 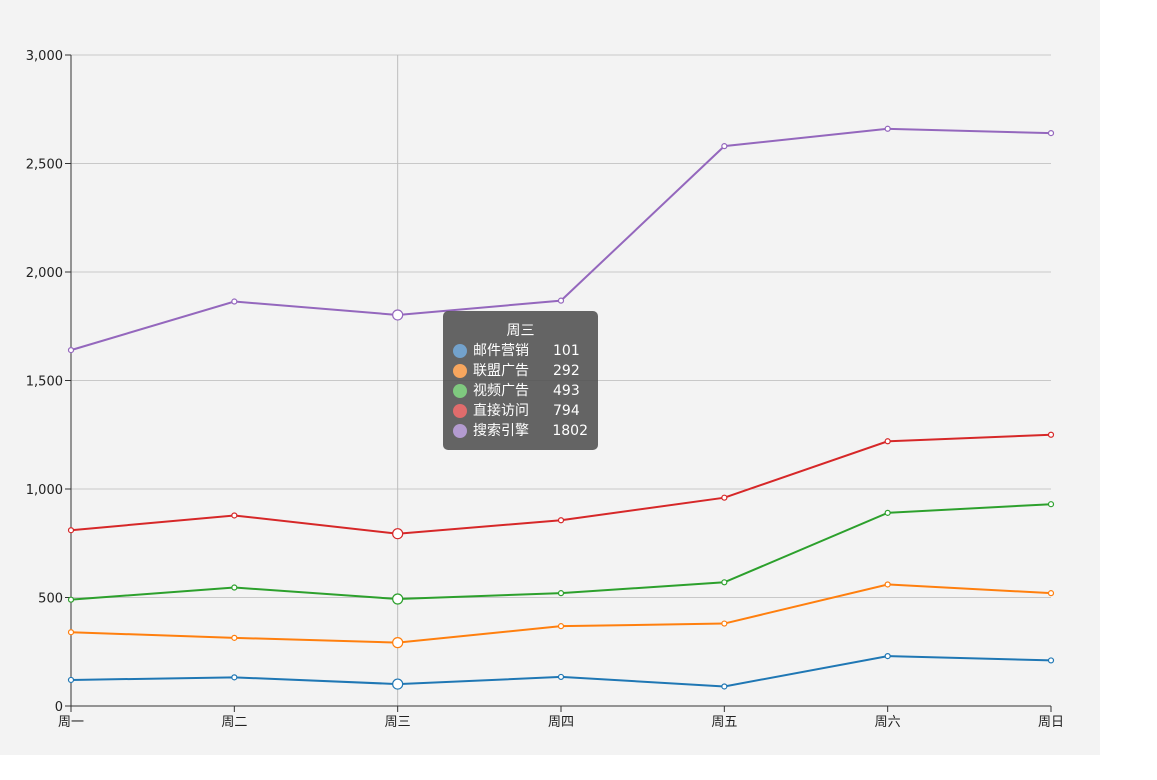 I want to click on tooltip-series-name: 联盟广告, so click(x=501, y=371).